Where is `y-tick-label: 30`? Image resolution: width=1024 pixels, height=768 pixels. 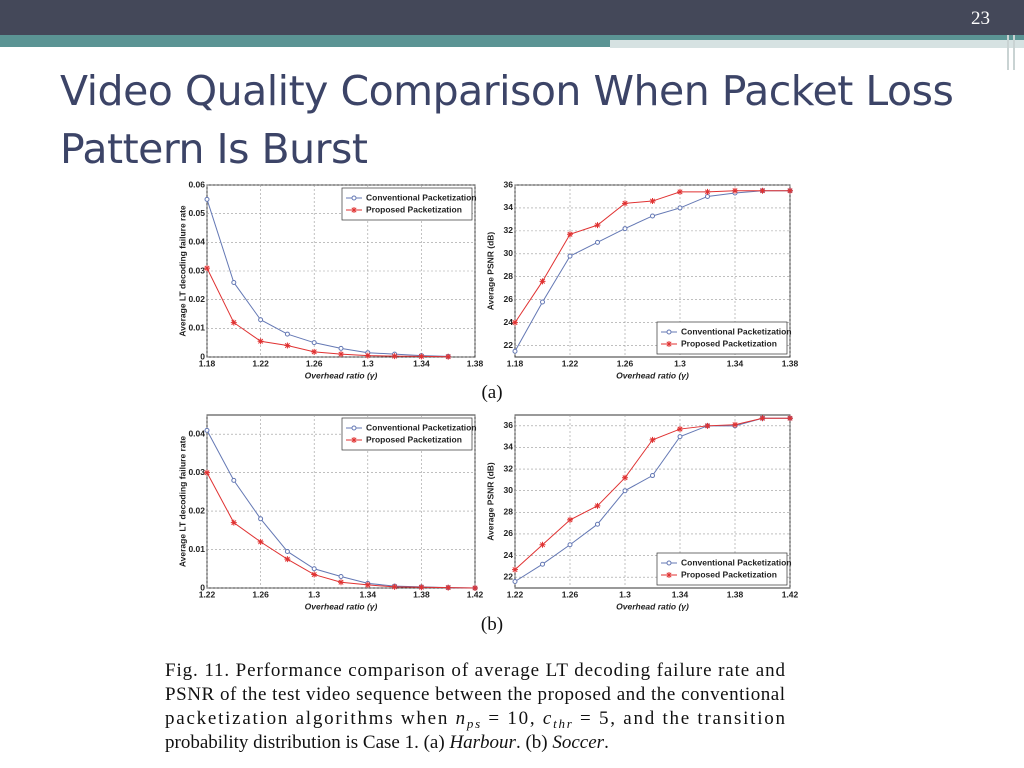
y-tick-label: 30 is located at coordinates (509, 253).